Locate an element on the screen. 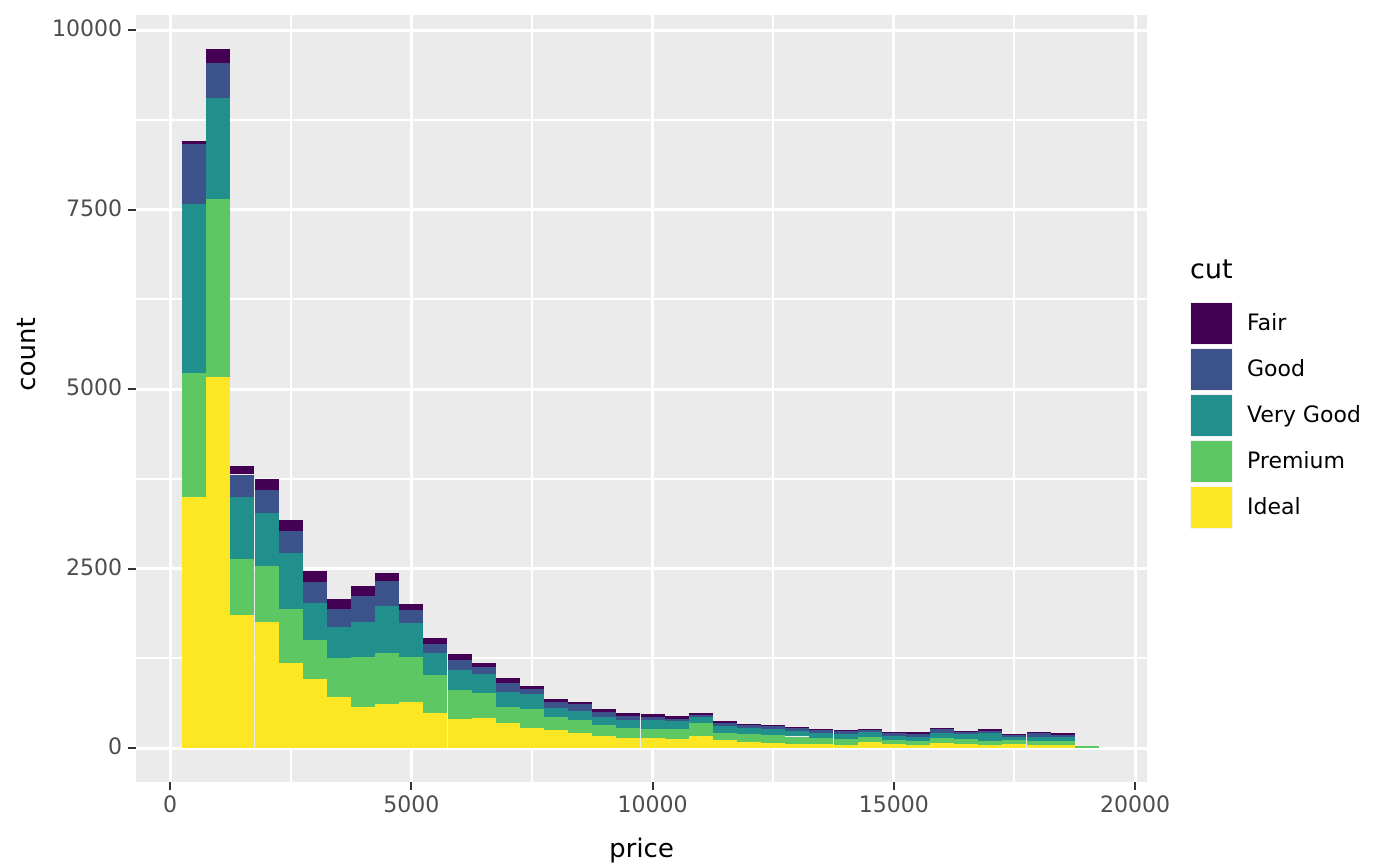  y-tick-label: 2500 is located at coordinates (94, 568).